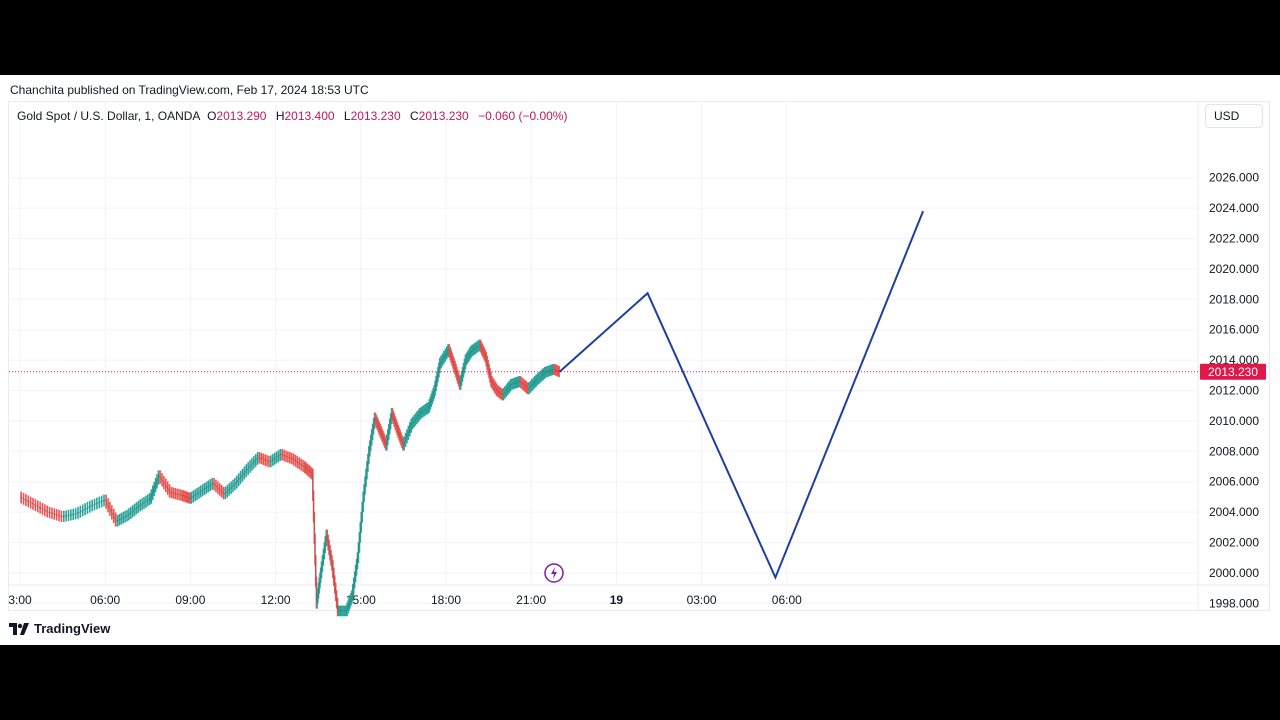 Image resolution: width=1280 pixels, height=720 pixels. Describe the element at coordinates (1234, 360) in the screenshot. I see `y-tick-label: 2014.000` at that location.